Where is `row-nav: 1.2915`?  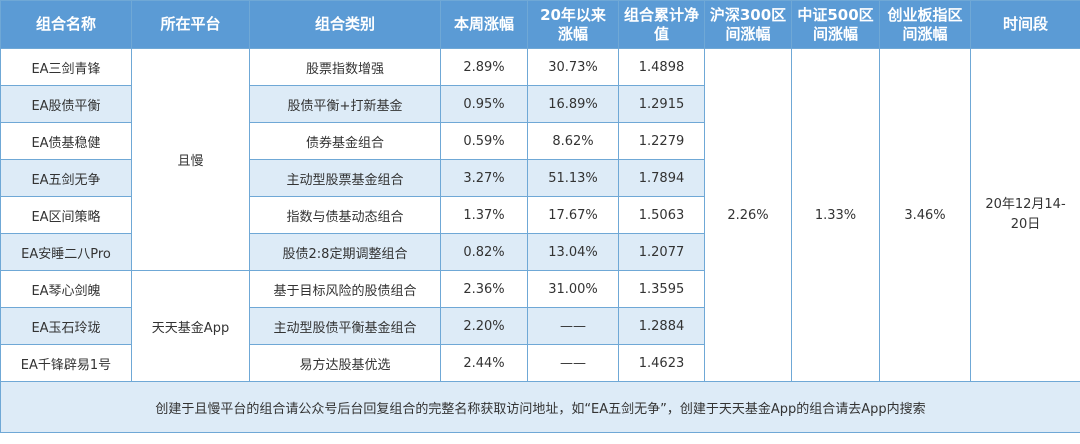
row-nav: 1.2915 is located at coordinates (661, 104).